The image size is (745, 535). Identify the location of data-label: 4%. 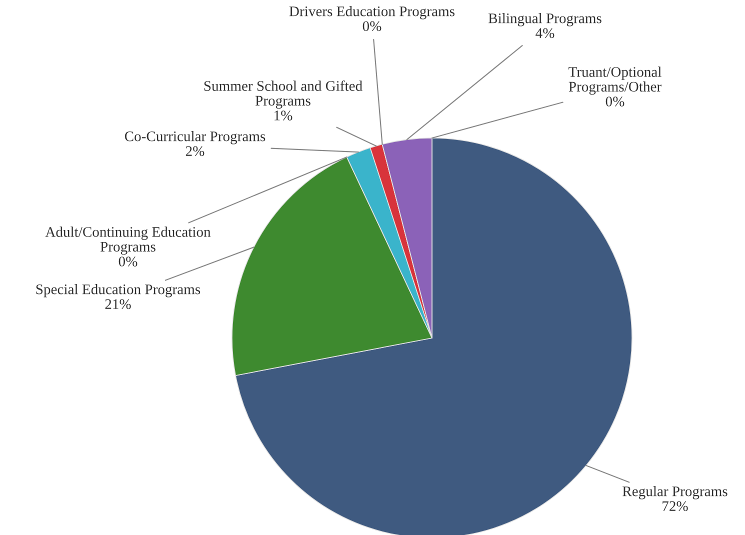
(545, 33).